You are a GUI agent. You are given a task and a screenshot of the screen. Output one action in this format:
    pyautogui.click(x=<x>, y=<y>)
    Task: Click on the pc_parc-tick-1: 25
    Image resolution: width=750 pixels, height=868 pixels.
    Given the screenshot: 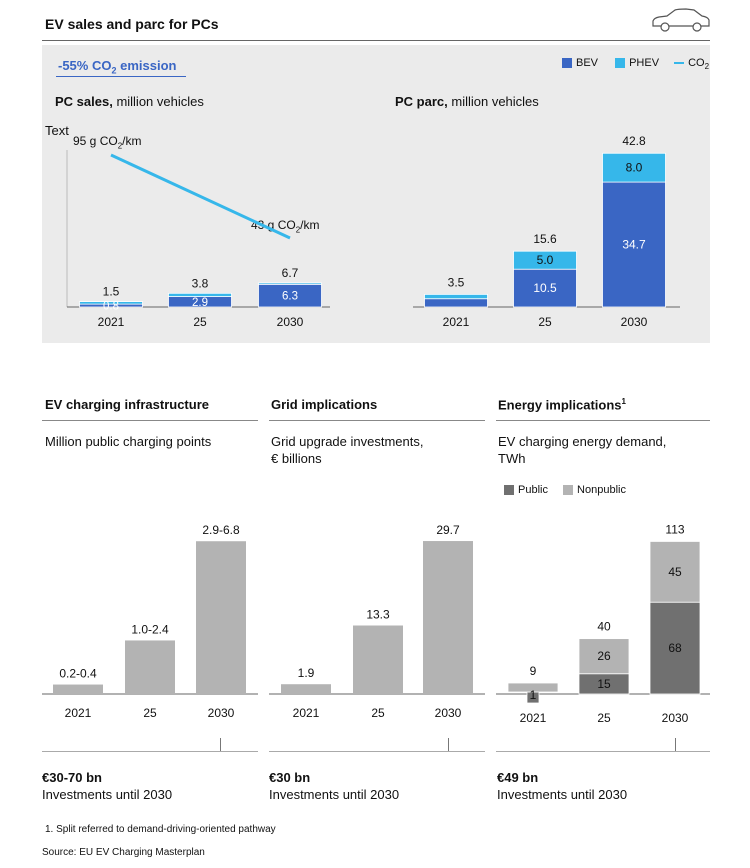 What is the action you would take?
    pyautogui.click(x=545, y=322)
    